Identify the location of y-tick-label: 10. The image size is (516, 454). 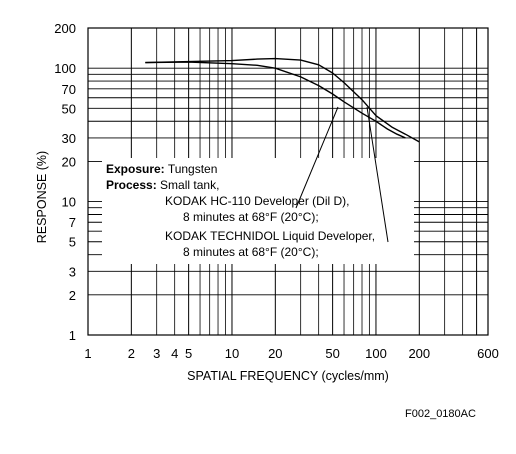
(69, 202).